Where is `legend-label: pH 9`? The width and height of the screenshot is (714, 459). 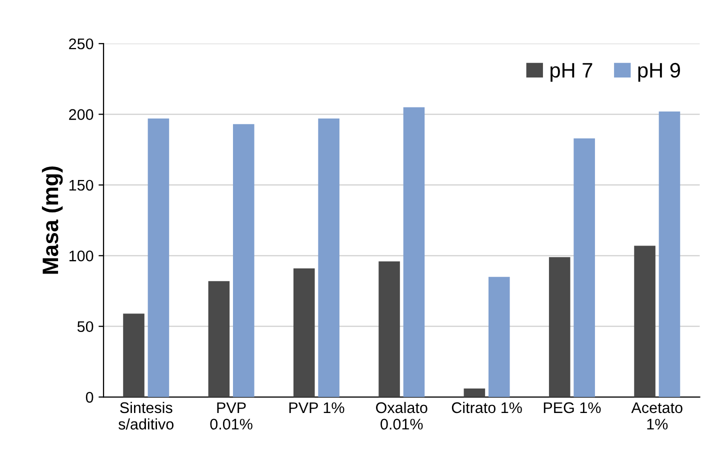
legend-label: pH 9 is located at coordinates (659, 72).